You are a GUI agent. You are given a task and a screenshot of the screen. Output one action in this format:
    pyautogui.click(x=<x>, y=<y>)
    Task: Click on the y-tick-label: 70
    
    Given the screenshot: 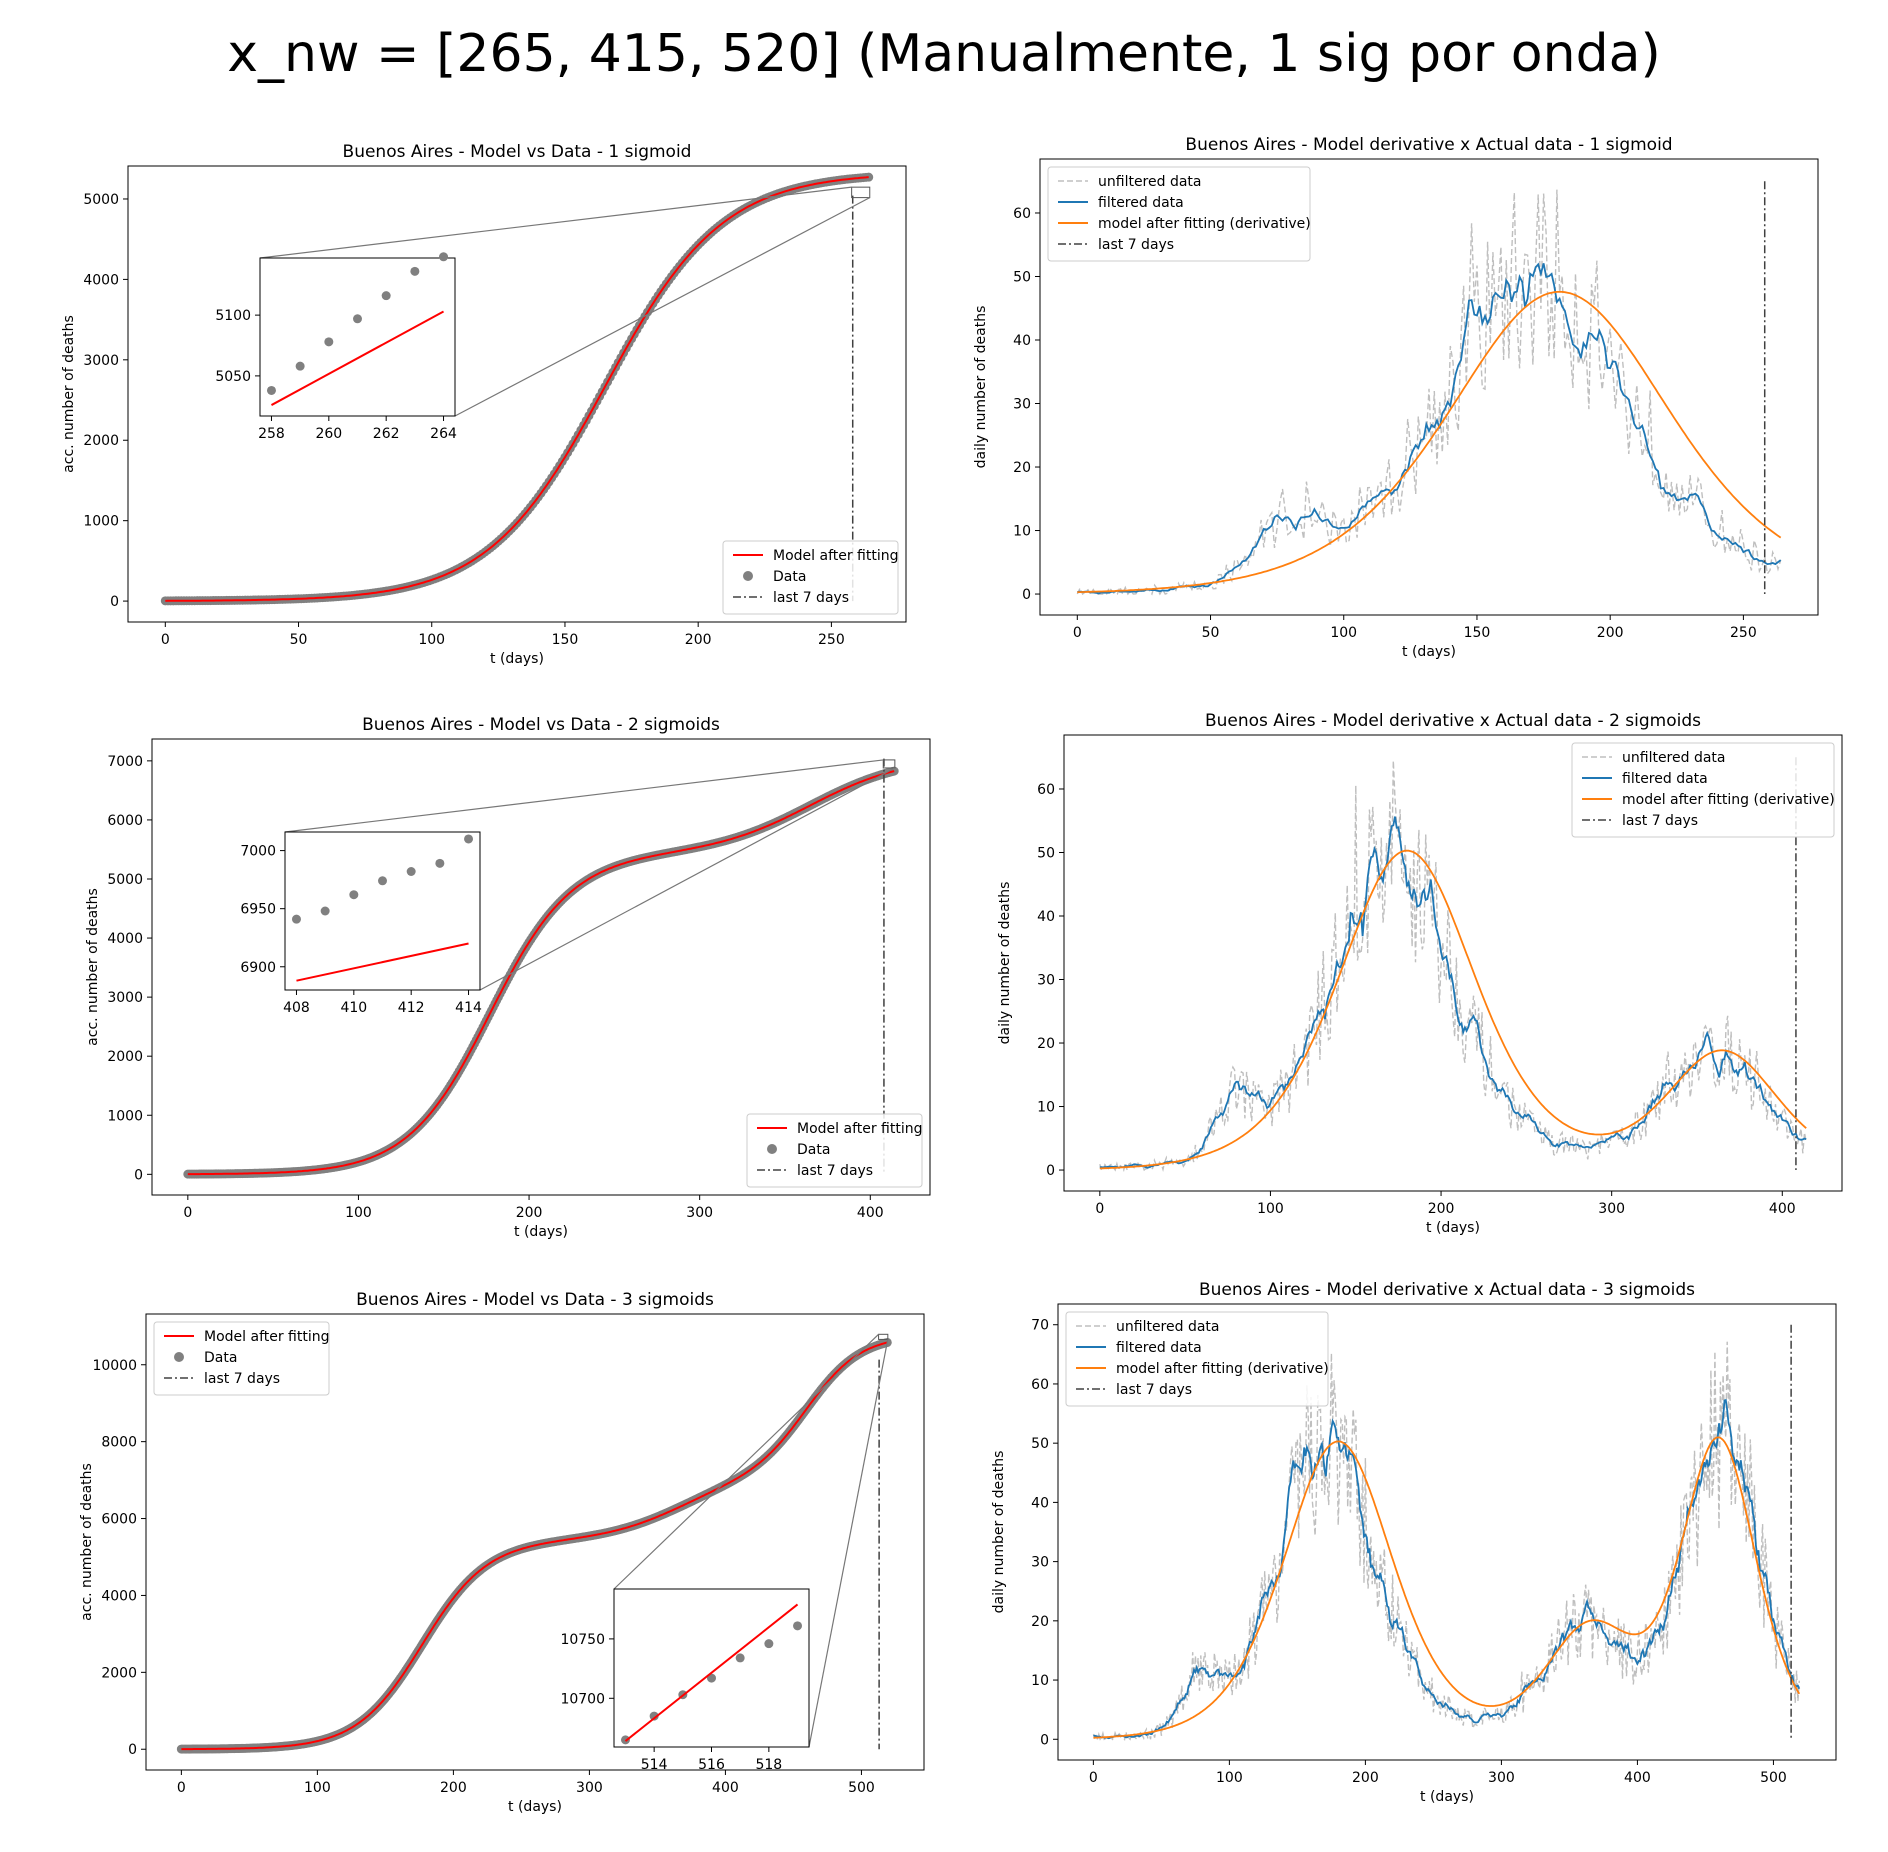 What is the action you would take?
    pyautogui.click(x=1040, y=1326)
    